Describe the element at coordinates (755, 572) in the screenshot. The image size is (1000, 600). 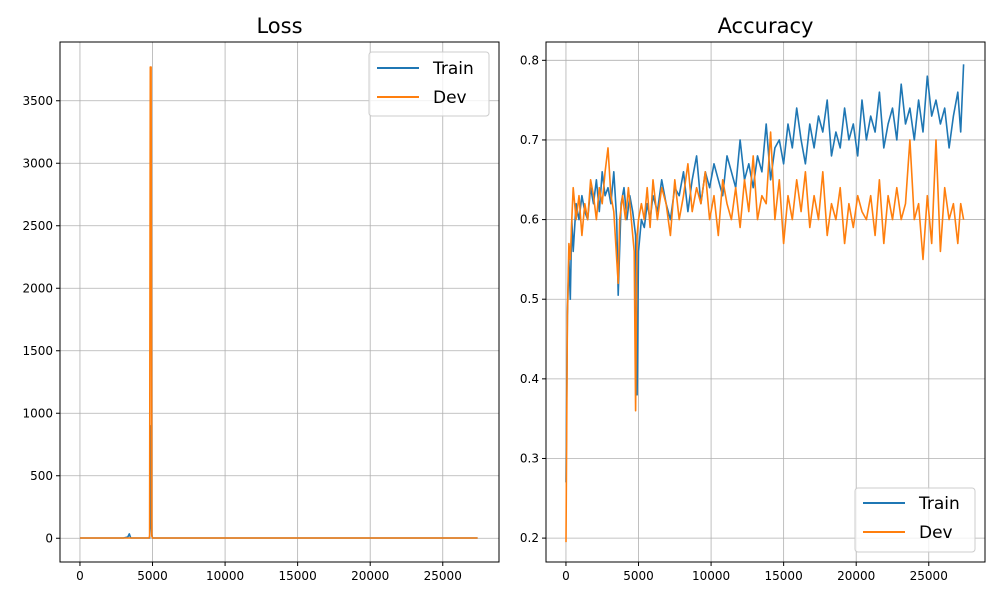
I see `accuracy-x-ticks: 0 5000 10000 15000 20000 25000` at that location.